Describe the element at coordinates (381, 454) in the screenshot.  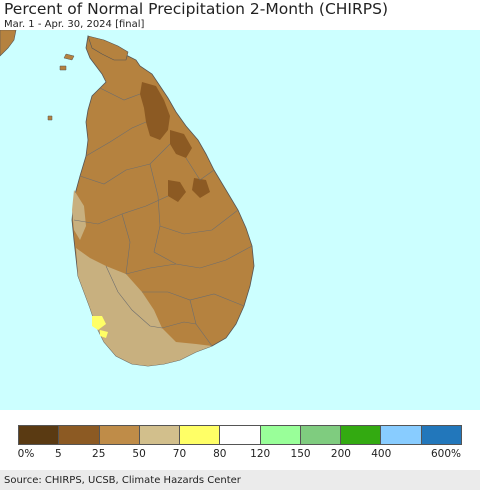
I see `legend-label: 400` at that location.